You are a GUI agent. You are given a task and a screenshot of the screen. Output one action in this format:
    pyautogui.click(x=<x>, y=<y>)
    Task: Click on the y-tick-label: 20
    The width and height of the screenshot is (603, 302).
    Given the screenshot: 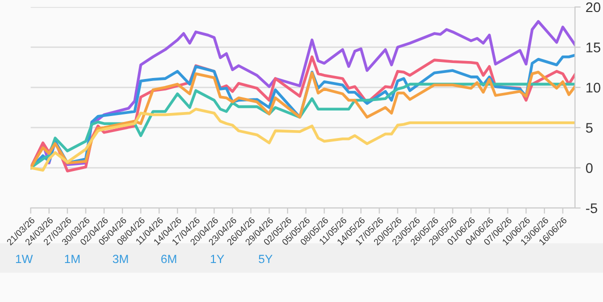 What is the action you would take?
    pyautogui.click(x=593, y=7)
    